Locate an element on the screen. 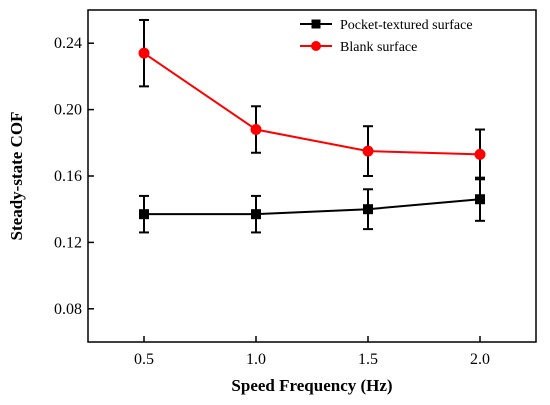 Image resolution: width=550 pixels, height=405 pixels. legend-label: Blank surface is located at coordinates (378, 47).